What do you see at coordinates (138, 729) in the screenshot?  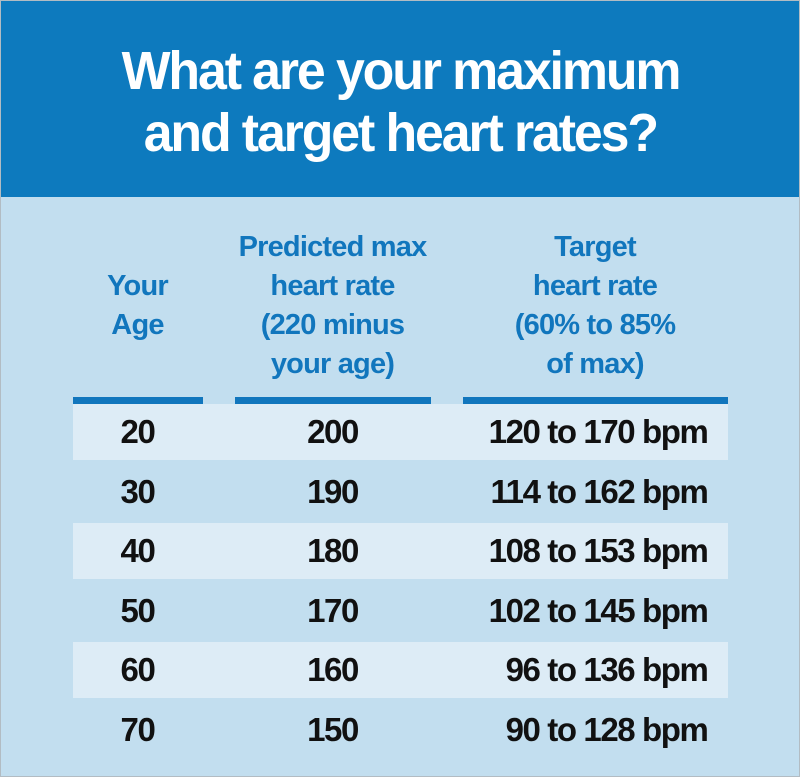 I see `age-cell: 70` at bounding box center [138, 729].